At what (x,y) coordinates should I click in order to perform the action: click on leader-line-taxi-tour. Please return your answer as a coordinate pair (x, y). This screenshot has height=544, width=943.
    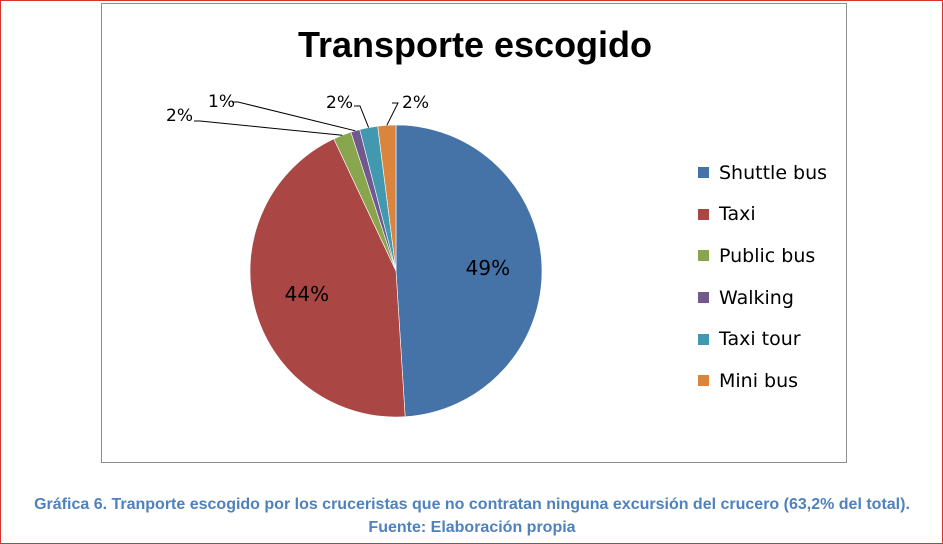
    Looking at the image, I should click on (362, 116).